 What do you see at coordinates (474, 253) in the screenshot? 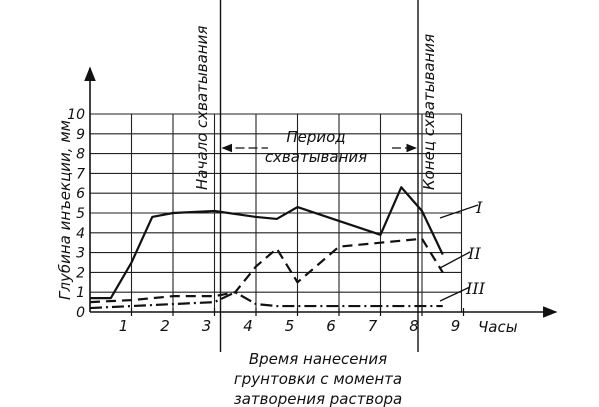
I see `series-label-II: II` at bounding box center [474, 253].